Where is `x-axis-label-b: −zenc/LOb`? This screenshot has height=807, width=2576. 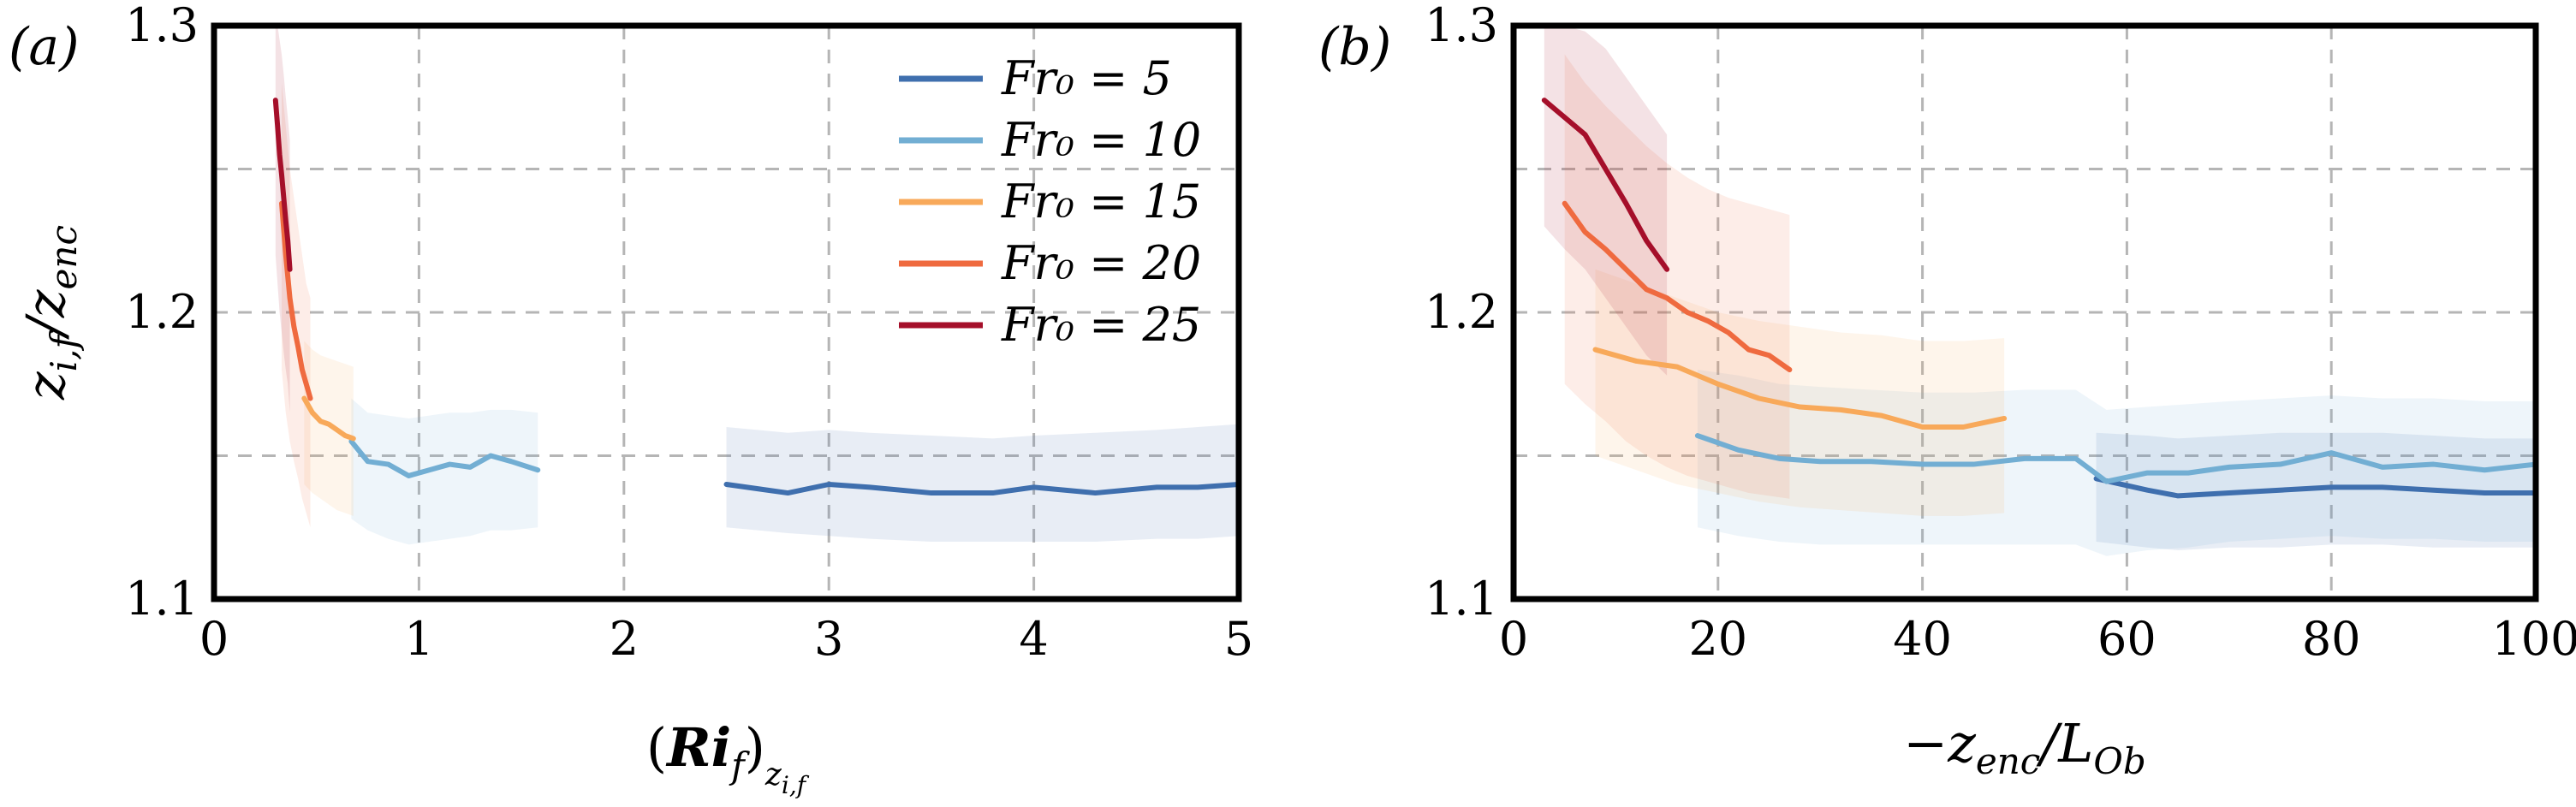 x-axis-label-b: −zenc/LOb is located at coordinates (2024, 747).